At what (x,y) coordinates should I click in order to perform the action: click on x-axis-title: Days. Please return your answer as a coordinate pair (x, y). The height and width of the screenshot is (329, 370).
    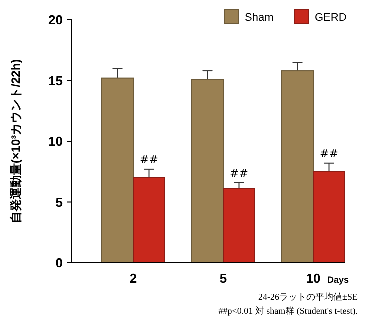
    Looking at the image, I should click on (339, 280).